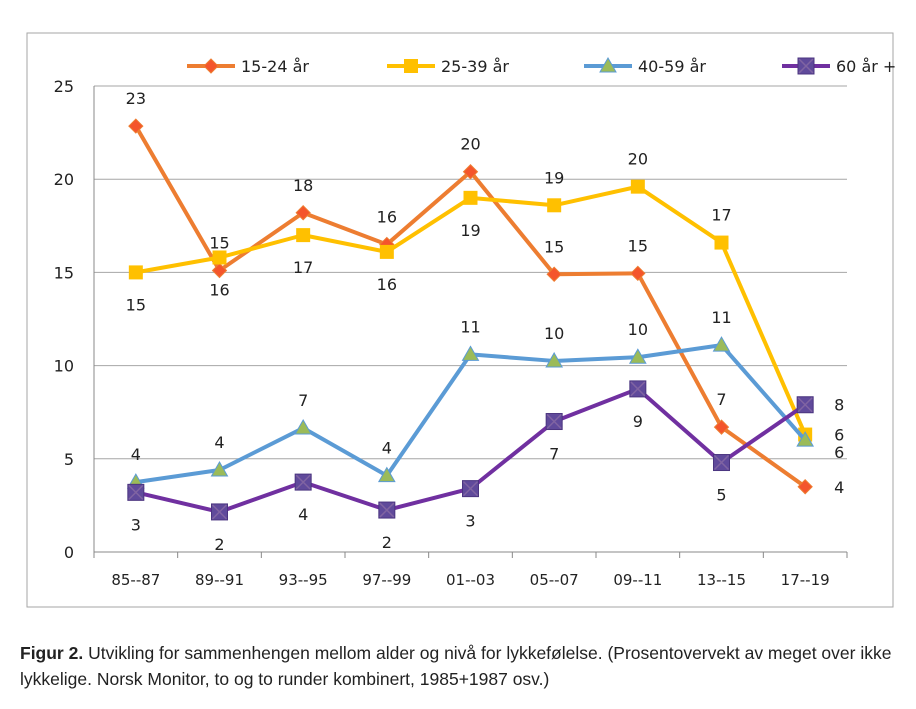 The height and width of the screenshot is (709, 916). Describe the element at coordinates (470, 580) in the screenshot. I see `x-tick-label: 01--03` at that location.